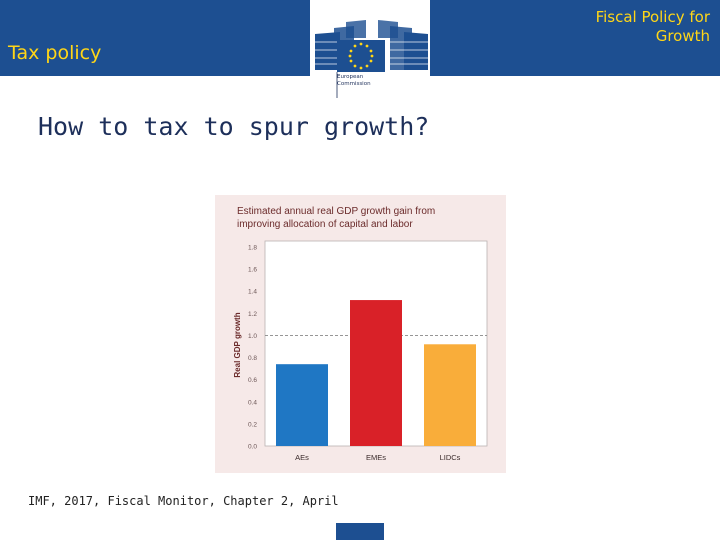 The height and width of the screenshot is (540, 720). Describe the element at coordinates (302, 457) in the screenshot. I see `x-tick-label: AEs` at that location.